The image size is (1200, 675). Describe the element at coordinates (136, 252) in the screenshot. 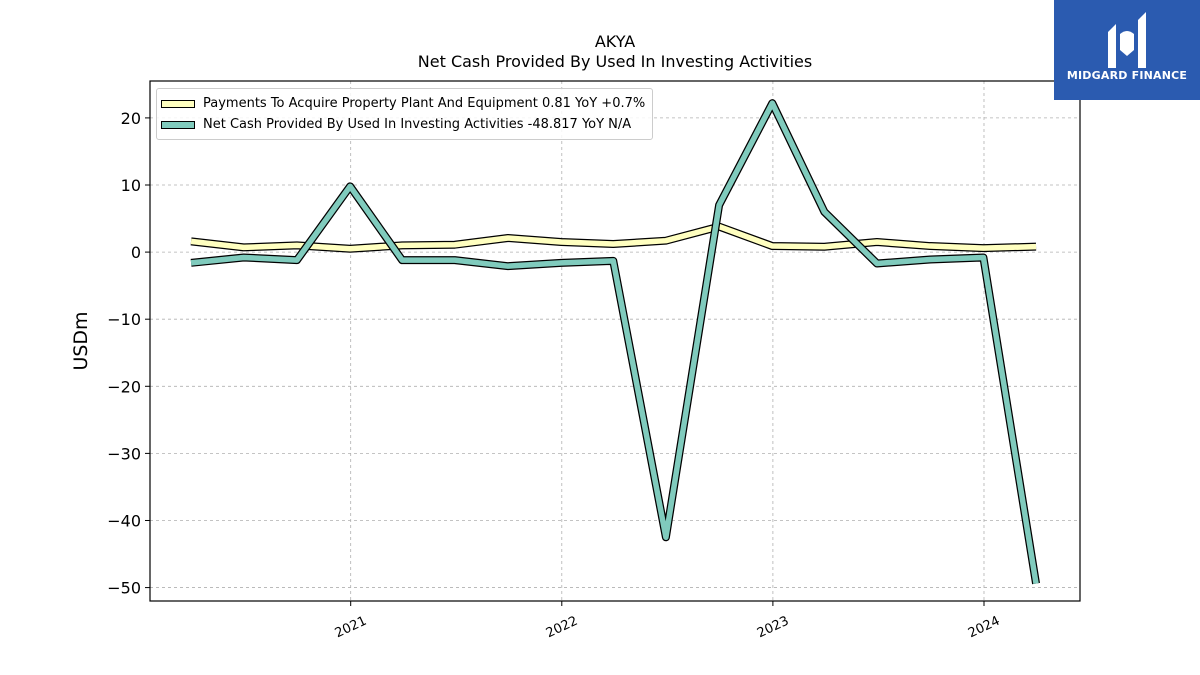

I see `y-tick-label: 0` at that location.